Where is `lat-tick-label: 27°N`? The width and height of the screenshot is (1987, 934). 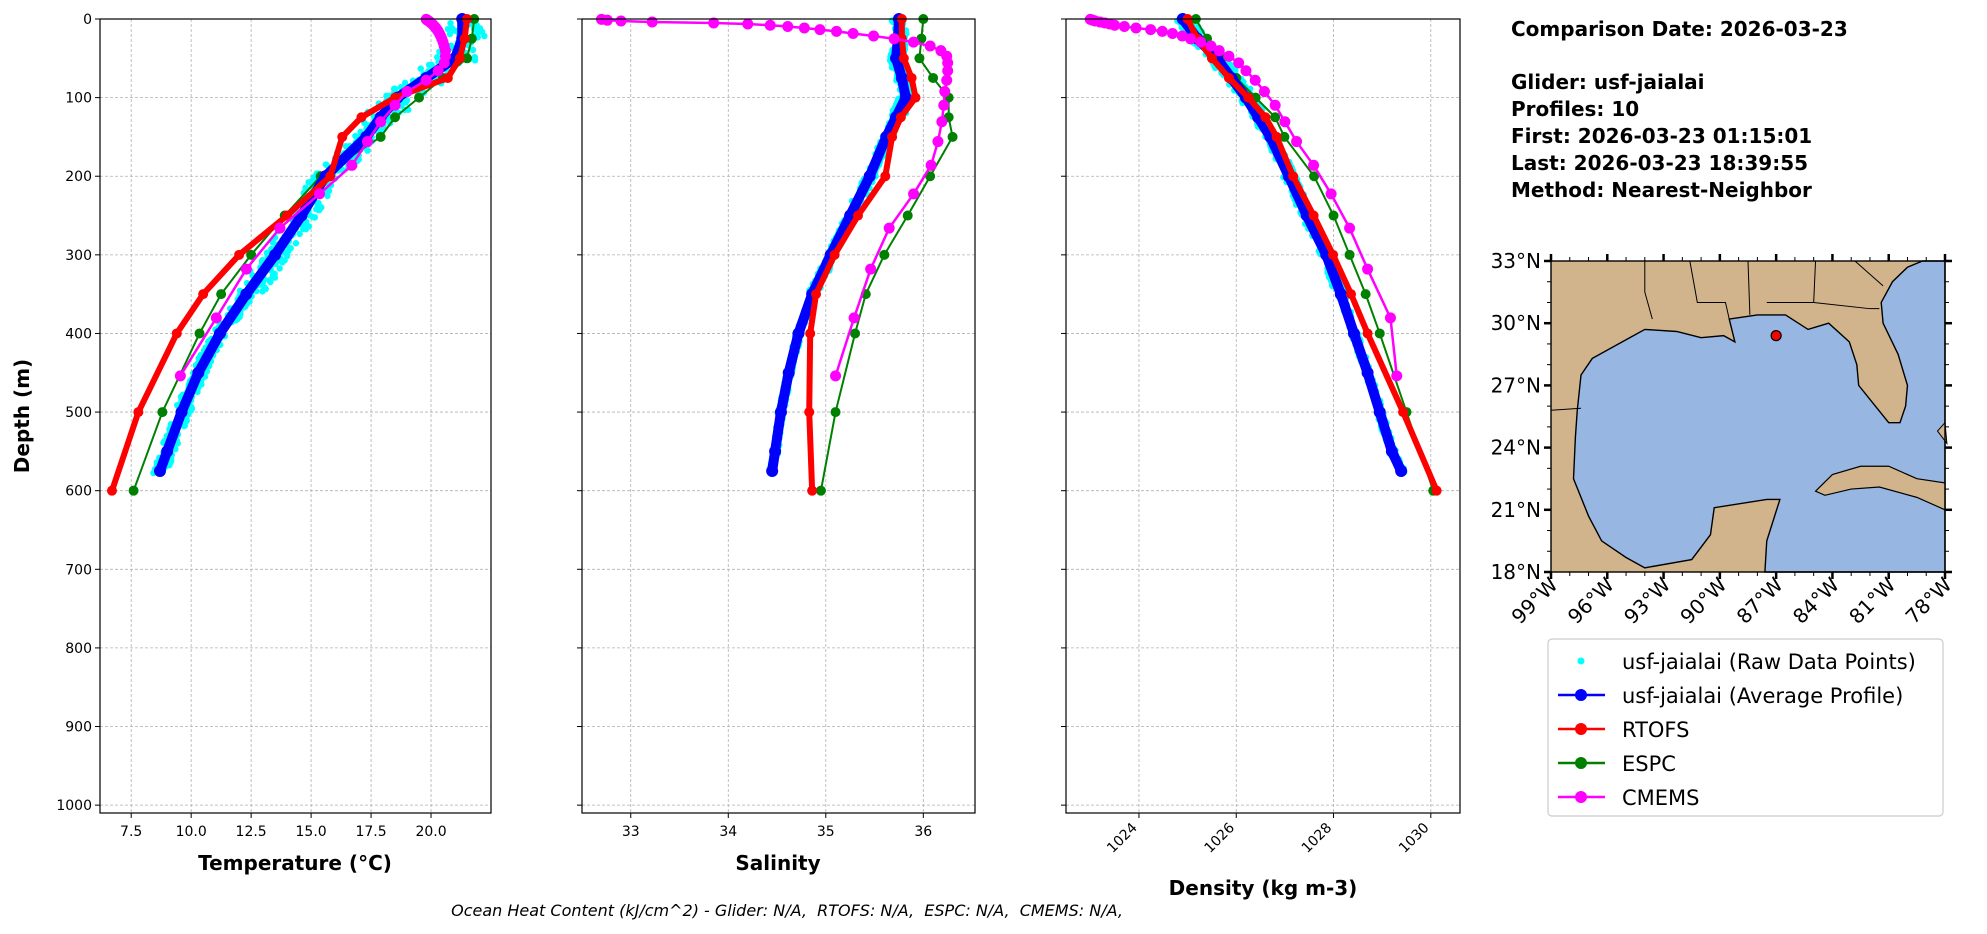 lat-tick-label: 27°N is located at coordinates (1516, 385).